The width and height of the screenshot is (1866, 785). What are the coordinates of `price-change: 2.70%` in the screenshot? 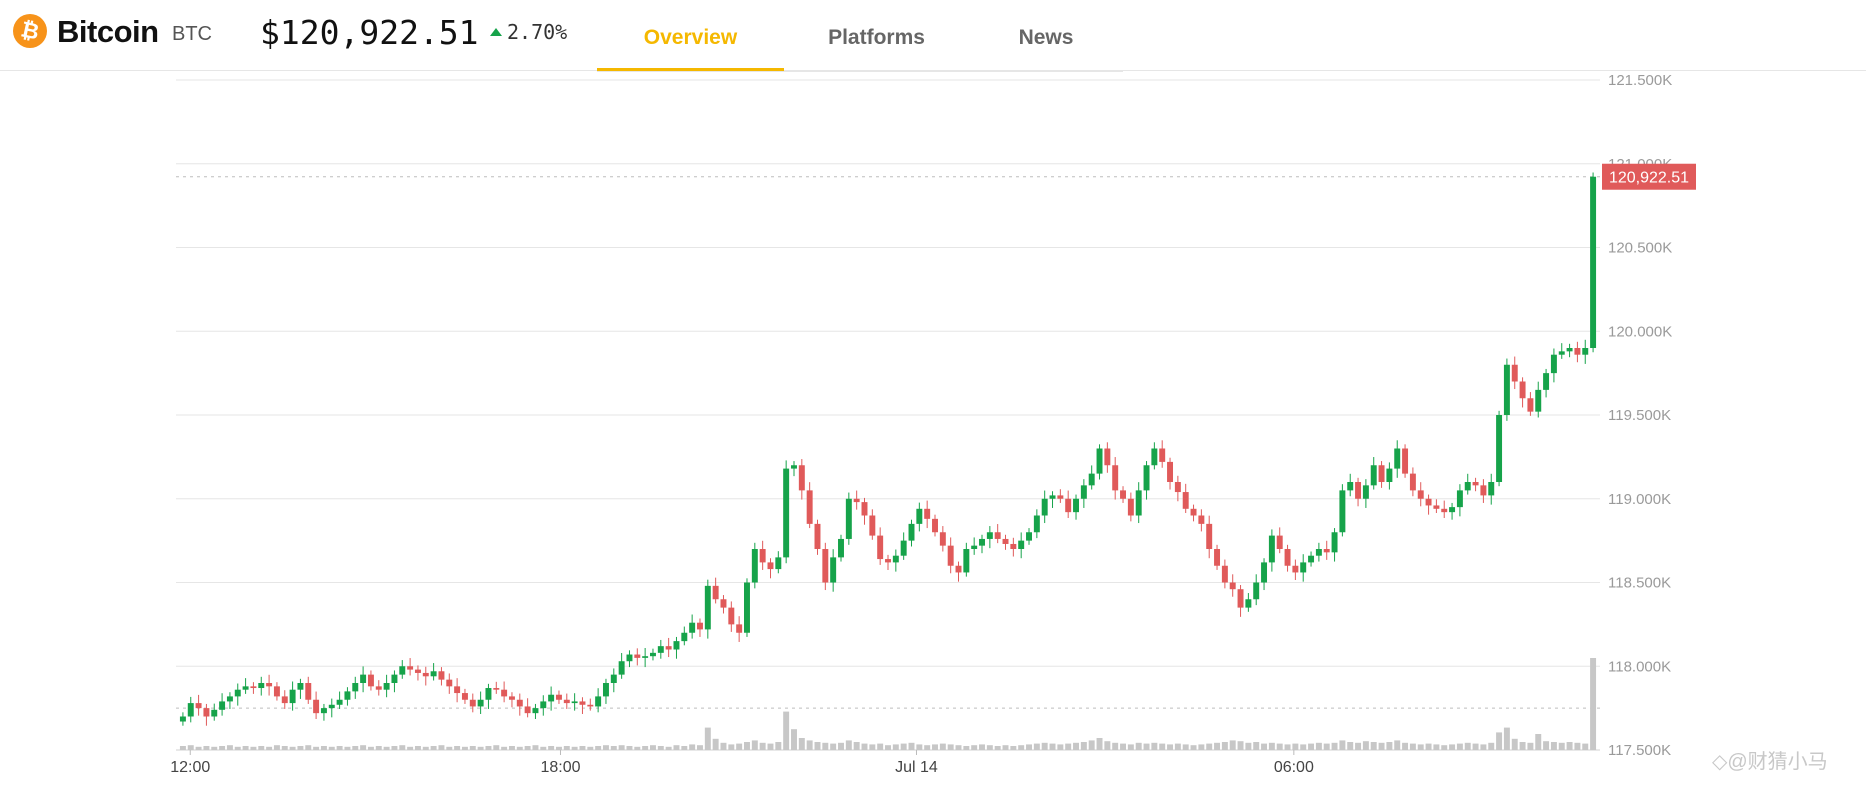 It's located at (528, 32).